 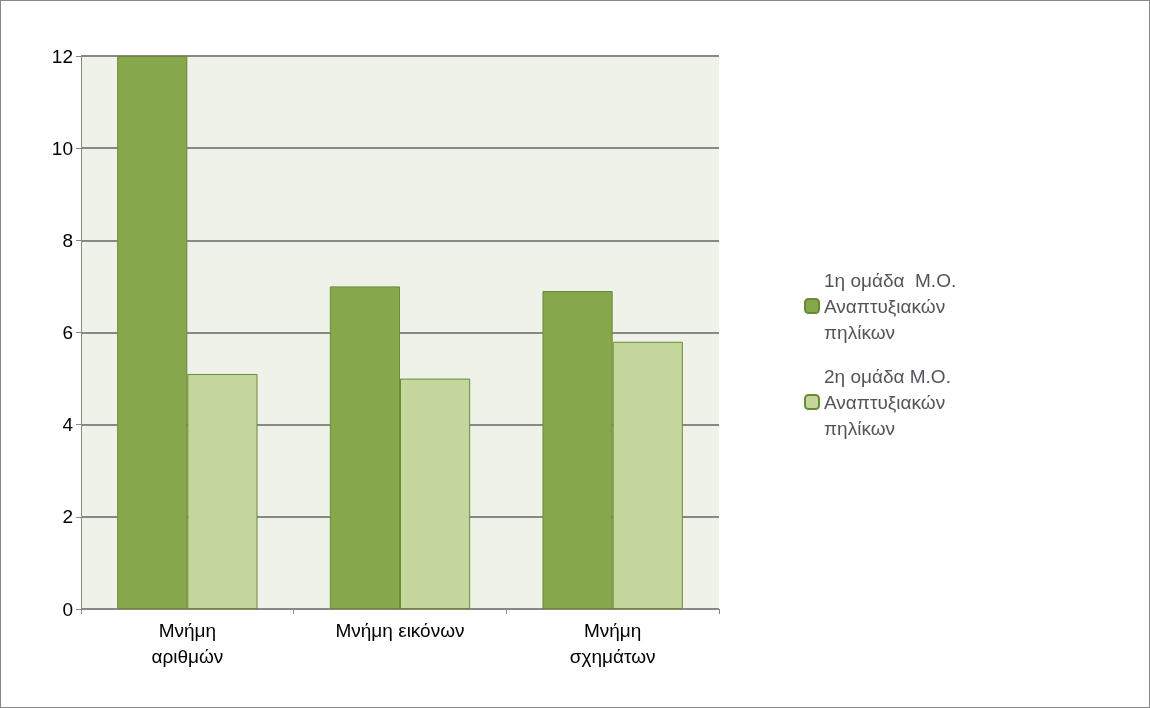 I want to click on y-tick-label: 4, so click(x=68, y=425).